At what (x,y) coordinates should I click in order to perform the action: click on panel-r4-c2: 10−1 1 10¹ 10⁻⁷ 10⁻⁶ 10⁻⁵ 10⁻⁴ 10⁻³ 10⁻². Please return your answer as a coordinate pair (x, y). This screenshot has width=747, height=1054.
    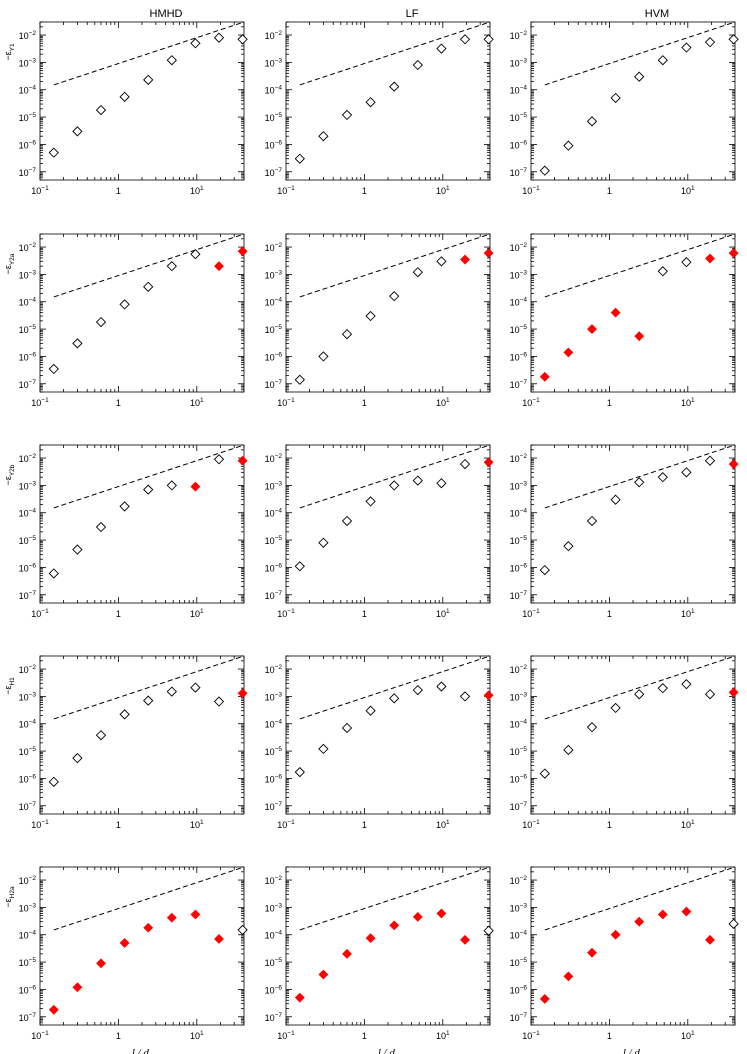
    Looking at the image, I should click on (379, 742).